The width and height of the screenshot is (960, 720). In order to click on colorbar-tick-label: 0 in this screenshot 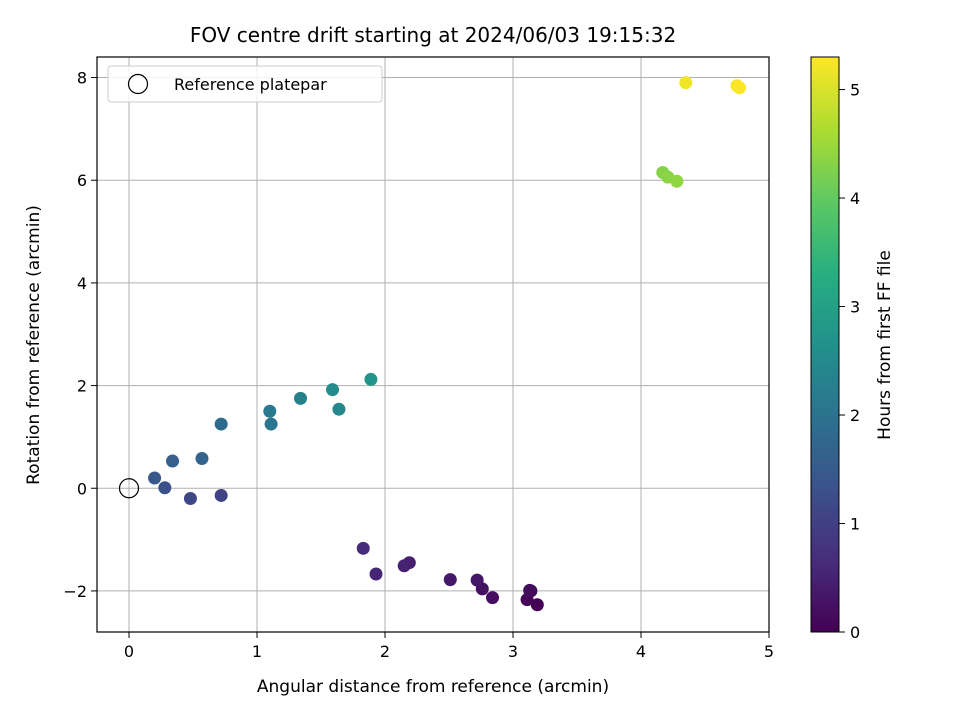, I will do `click(855, 632)`.